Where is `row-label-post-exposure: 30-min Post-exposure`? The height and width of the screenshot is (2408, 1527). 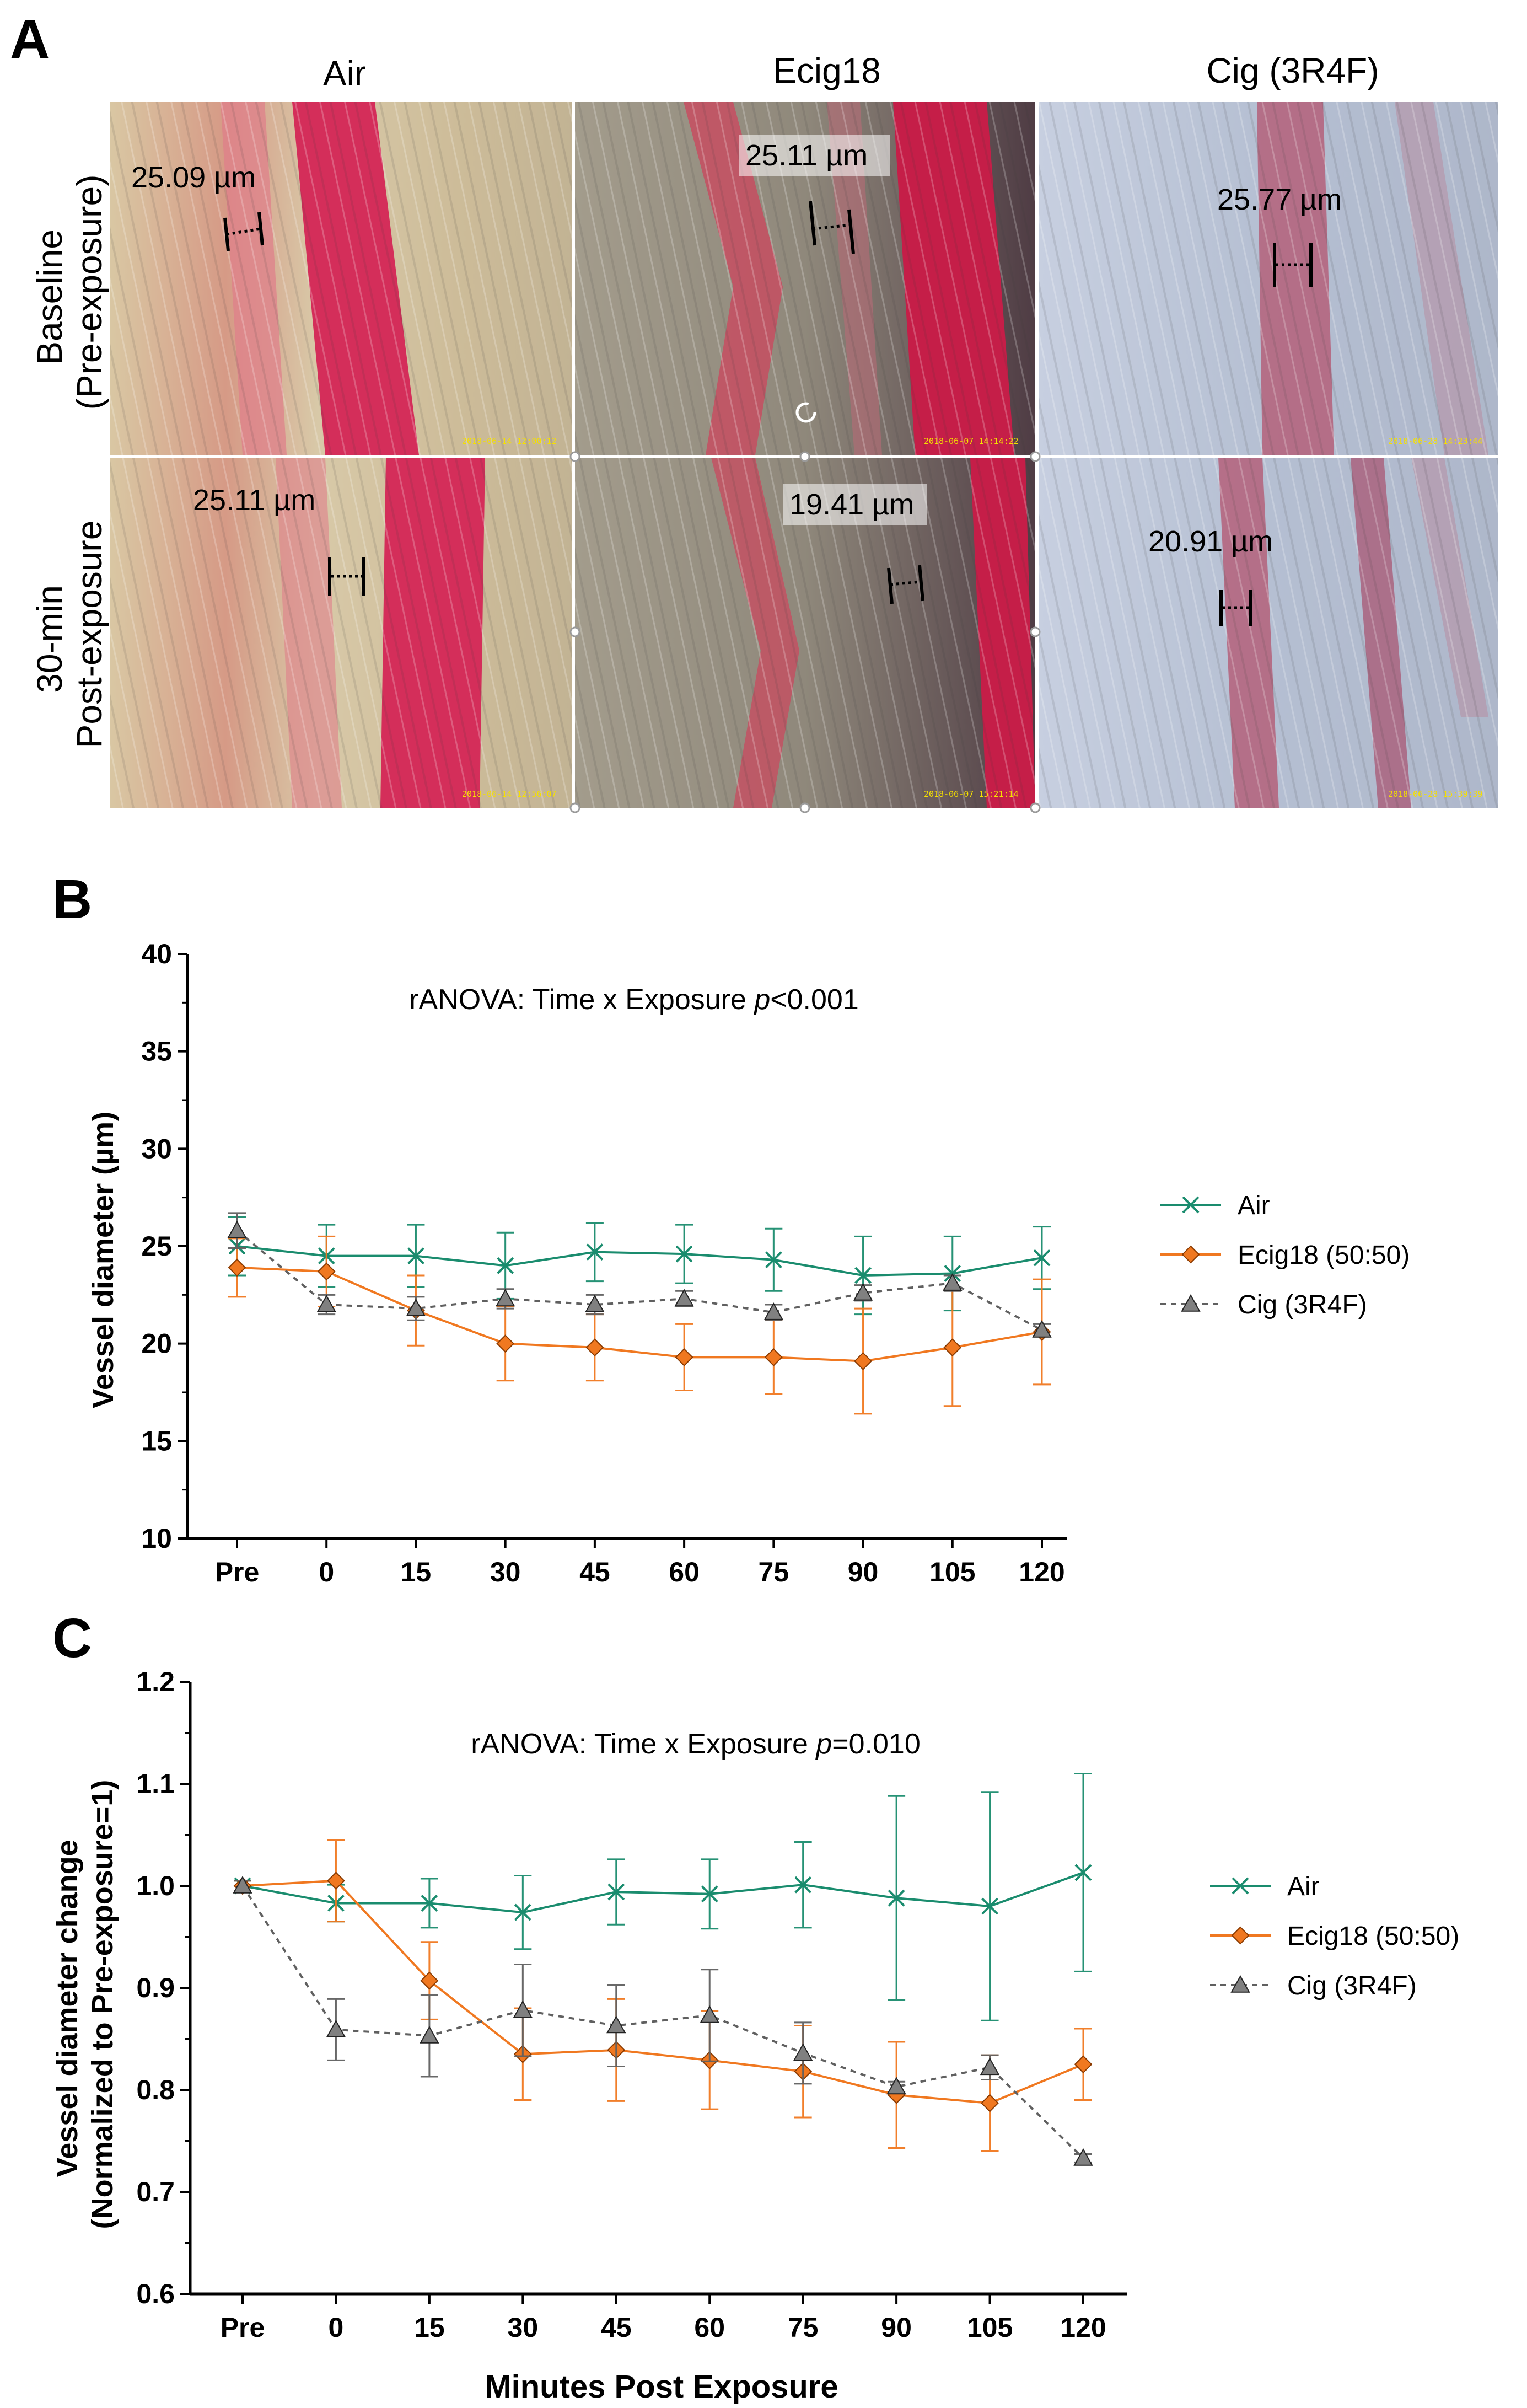 row-label-post-exposure: 30-min Post-exposure is located at coordinates (69, 634).